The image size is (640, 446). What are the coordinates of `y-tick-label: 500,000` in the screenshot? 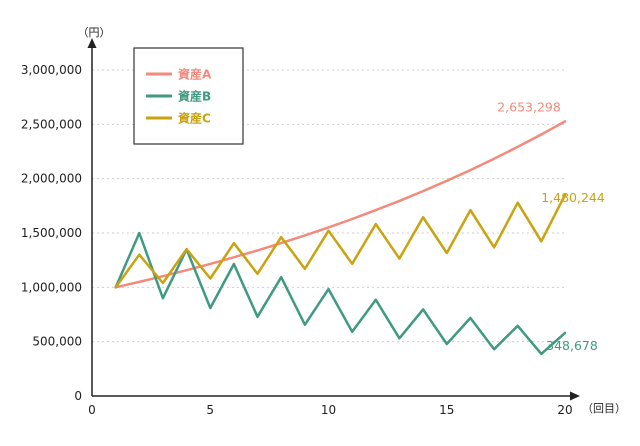 It's located at (57, 342).